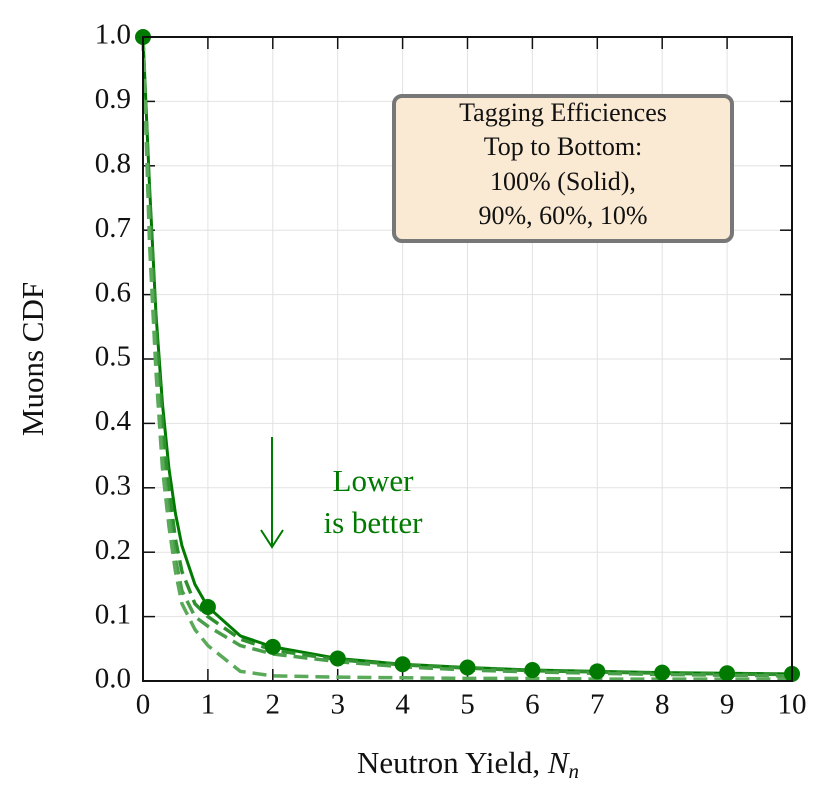 The width and height of the screenshot is (833, 803). Describe the element at coordinates (208, 705) in the screenshot. I see `x-tick-label: 1` at that location.